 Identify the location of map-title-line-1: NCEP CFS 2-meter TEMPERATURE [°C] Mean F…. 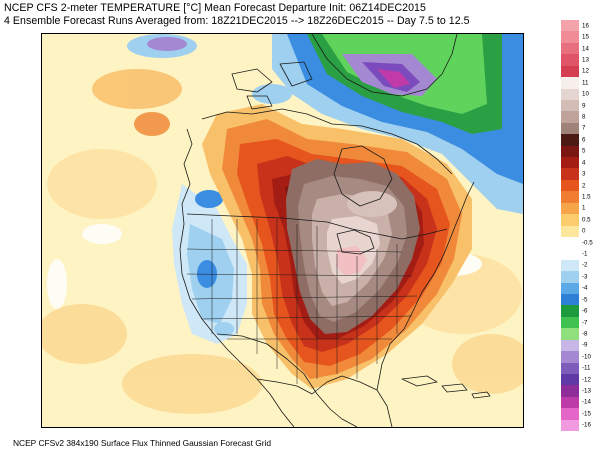
(215, 8).